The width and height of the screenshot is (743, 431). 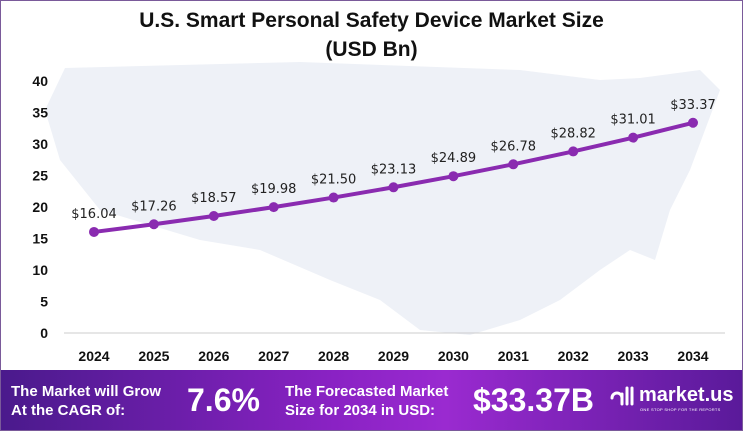 What do you see at coordinates (333, 356) in the screenshot?
I see `x-tick-label: 2028` at bounding box center [333, 356].